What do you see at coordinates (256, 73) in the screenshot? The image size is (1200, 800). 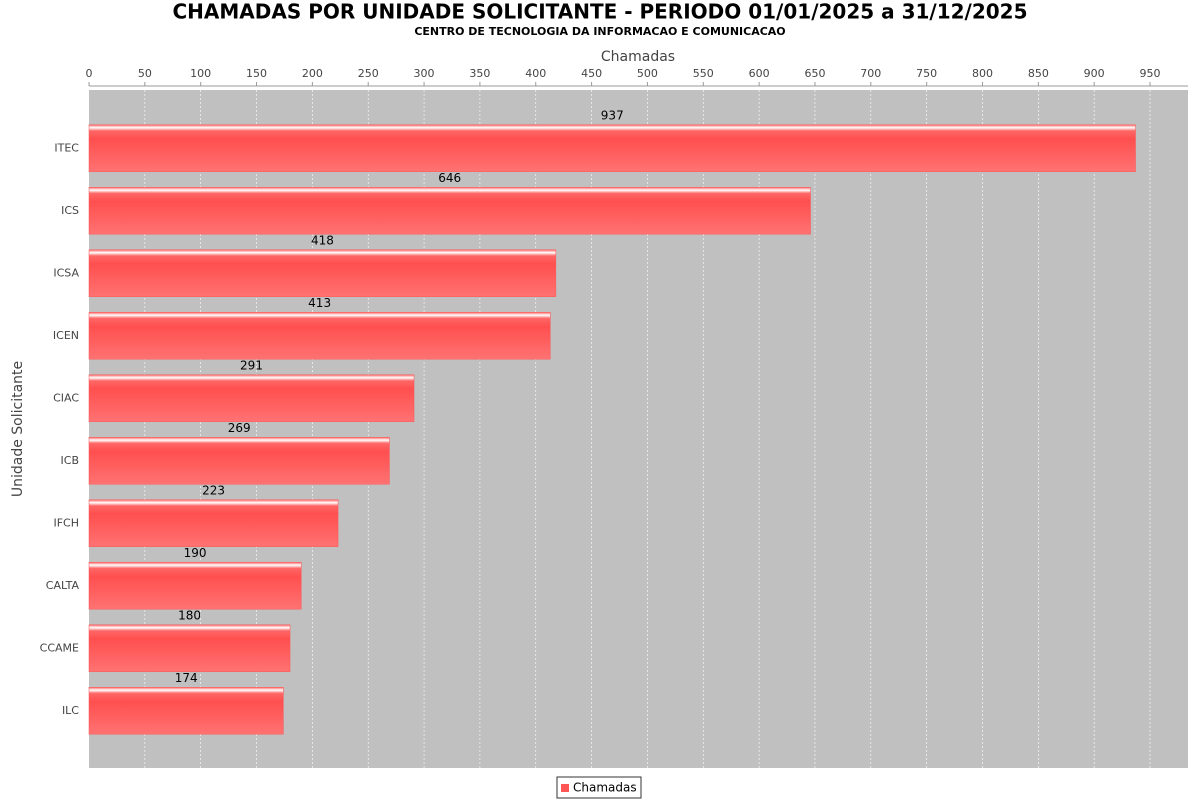 I see `x-tick-label: 150` at bounding box center [256, 73].